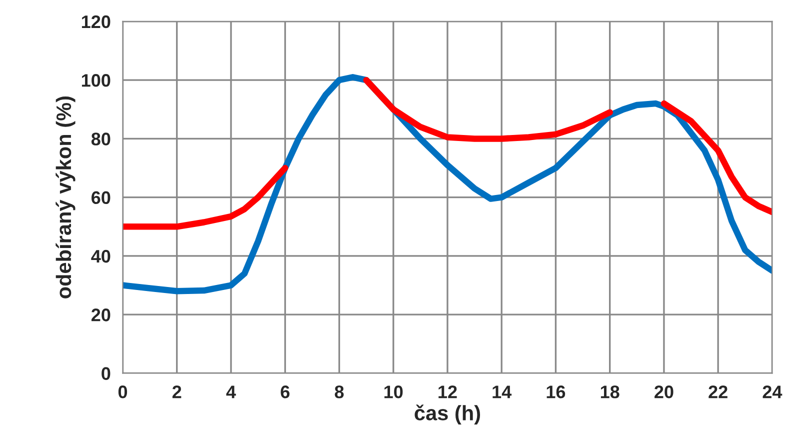  Describe the element at coordinates (556, 392) in the screenshot. I see `x-tick-label: 16` at that location.